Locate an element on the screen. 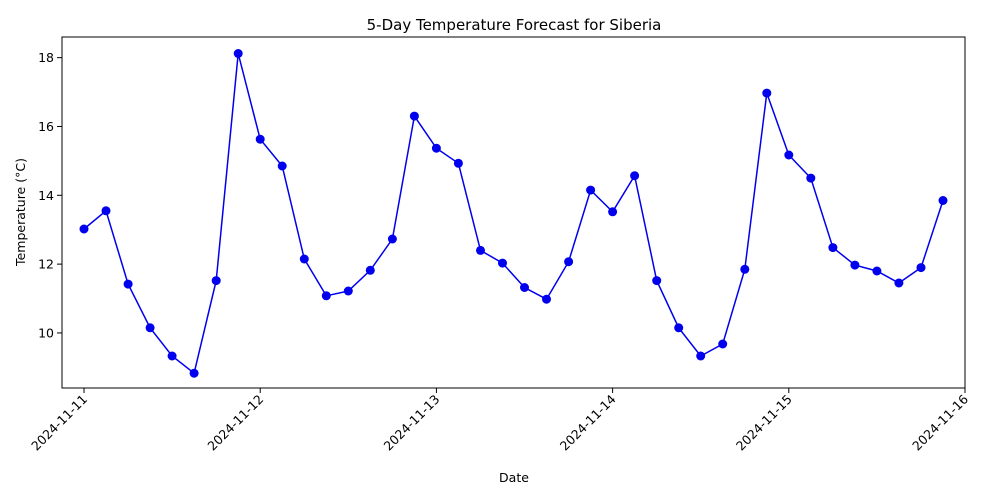  y-tick-label: 12 is located at coordinates (46, 264).